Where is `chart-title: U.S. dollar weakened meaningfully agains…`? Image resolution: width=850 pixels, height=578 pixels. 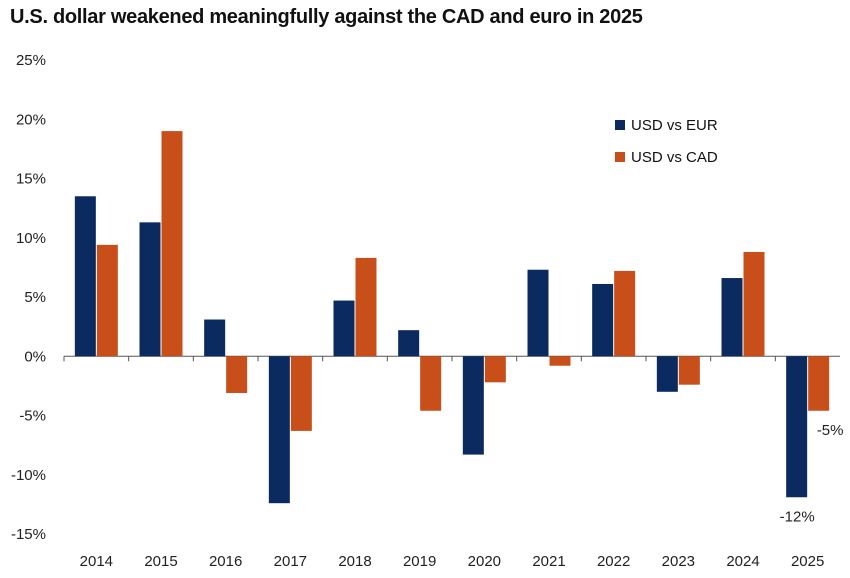 chart-title: U.S. dollar weakened meaningfully agains… is located at coordinates (326, 17).